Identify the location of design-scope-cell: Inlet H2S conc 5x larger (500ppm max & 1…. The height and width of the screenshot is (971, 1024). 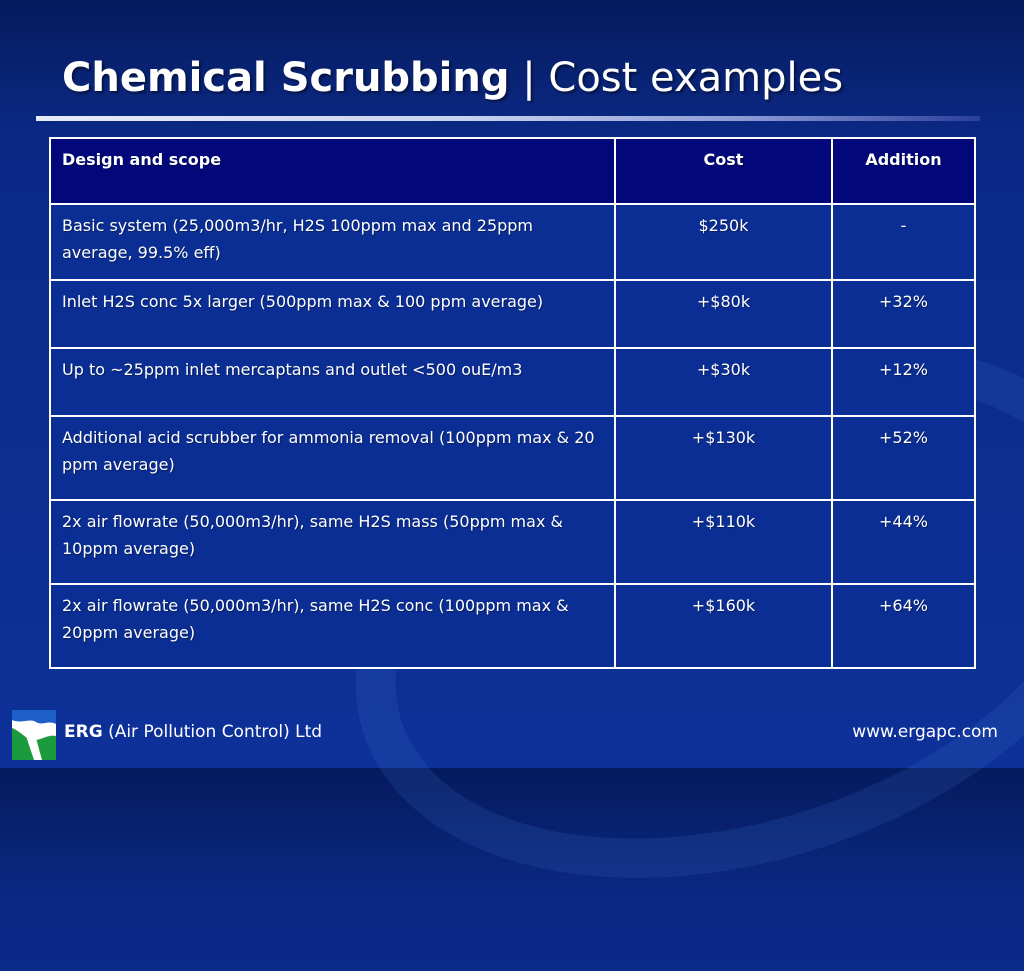
(332, 314).